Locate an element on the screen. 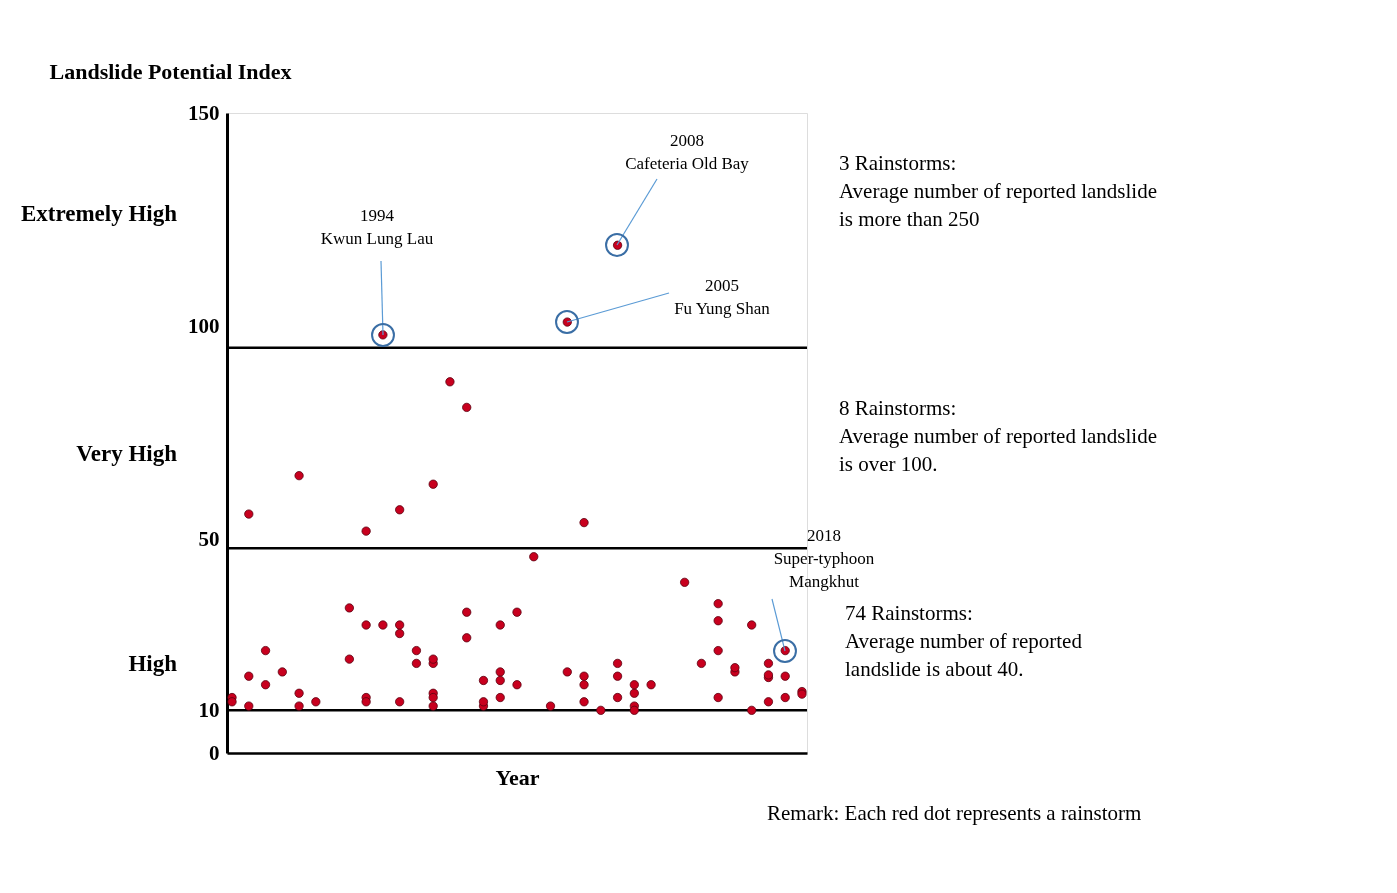  text: Remark: Each red dot represents a rainstorm is located at coordinates (954, 813).